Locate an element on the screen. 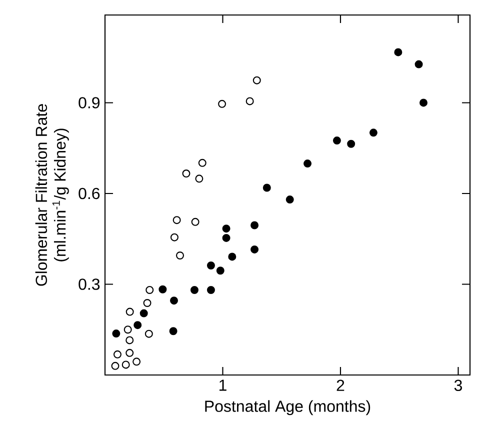 The image size is (481, 424). x-tick-label: 3 is located at coordinates (458, 386).